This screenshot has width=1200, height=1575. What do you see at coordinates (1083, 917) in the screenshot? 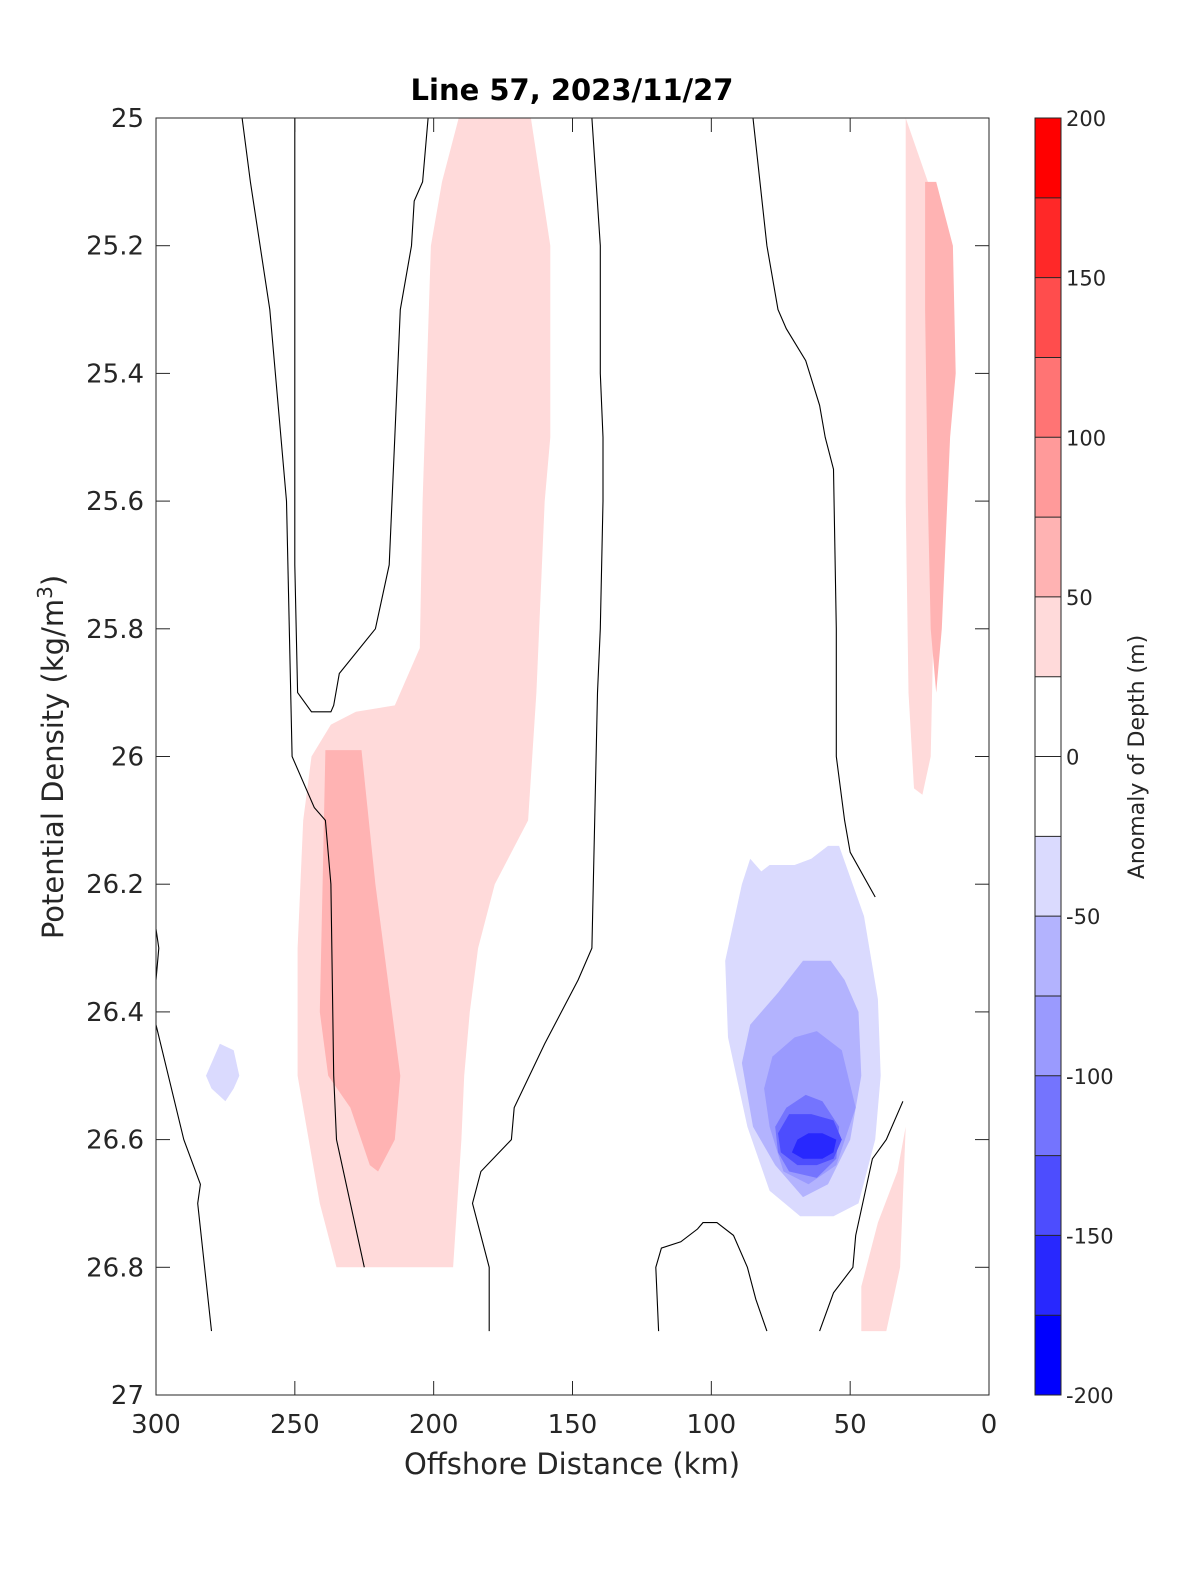
I see `colorbar-tick-label-5: -50` at bounding box center [1083, 917].